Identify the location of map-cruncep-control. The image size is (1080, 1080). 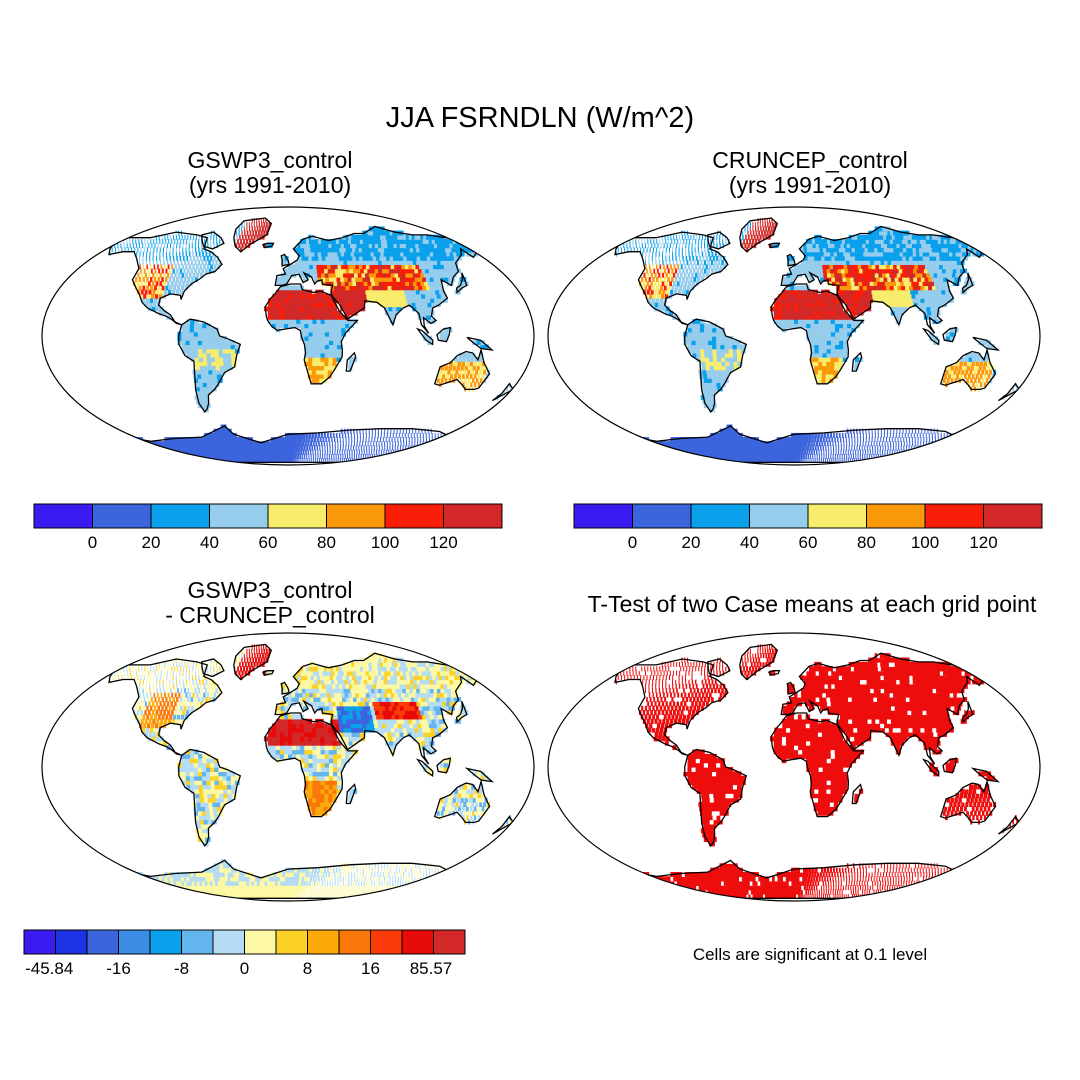
(794, 336).